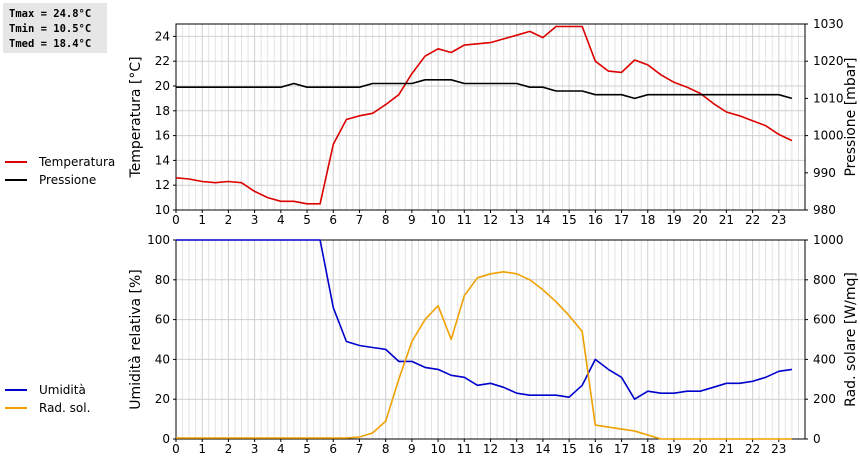 The image size is (860, 460). What do you see at coordinates (162, 185) in the screenshot?
I see `y-tick-label-left: 12` at bounding box center [162, 185].